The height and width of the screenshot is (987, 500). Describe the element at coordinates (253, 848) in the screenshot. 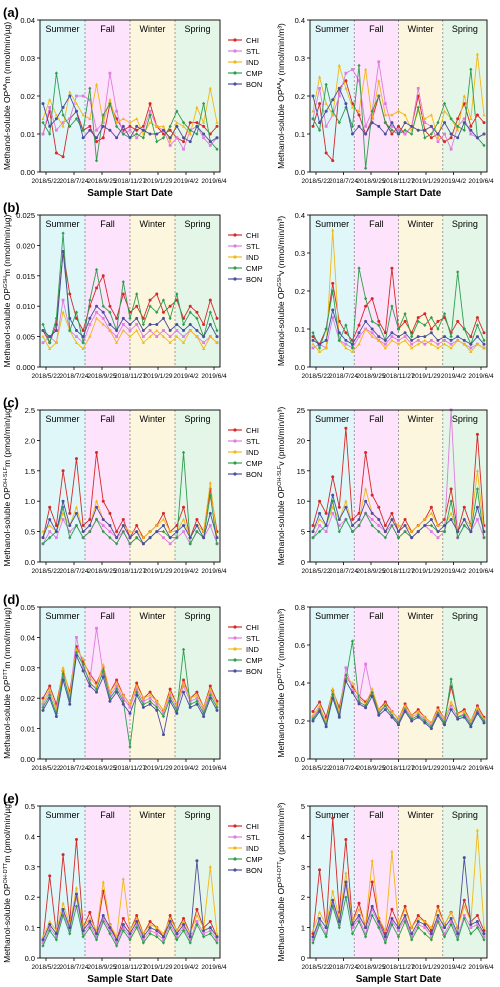

I see `legend-label: IND` at that location.